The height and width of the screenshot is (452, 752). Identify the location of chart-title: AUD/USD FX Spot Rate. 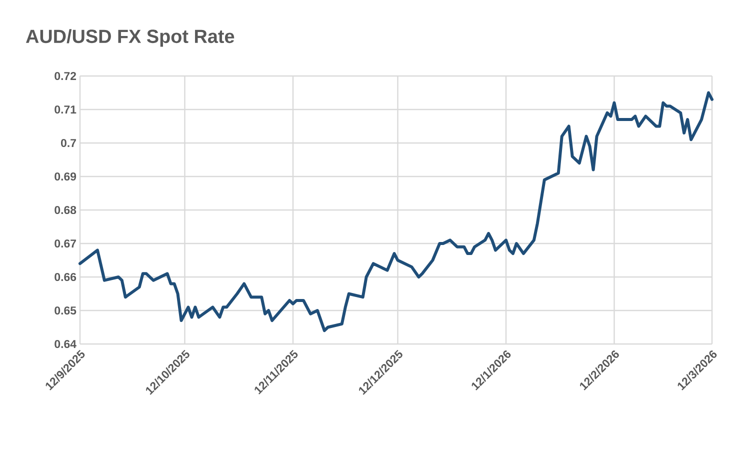
(130, 38).